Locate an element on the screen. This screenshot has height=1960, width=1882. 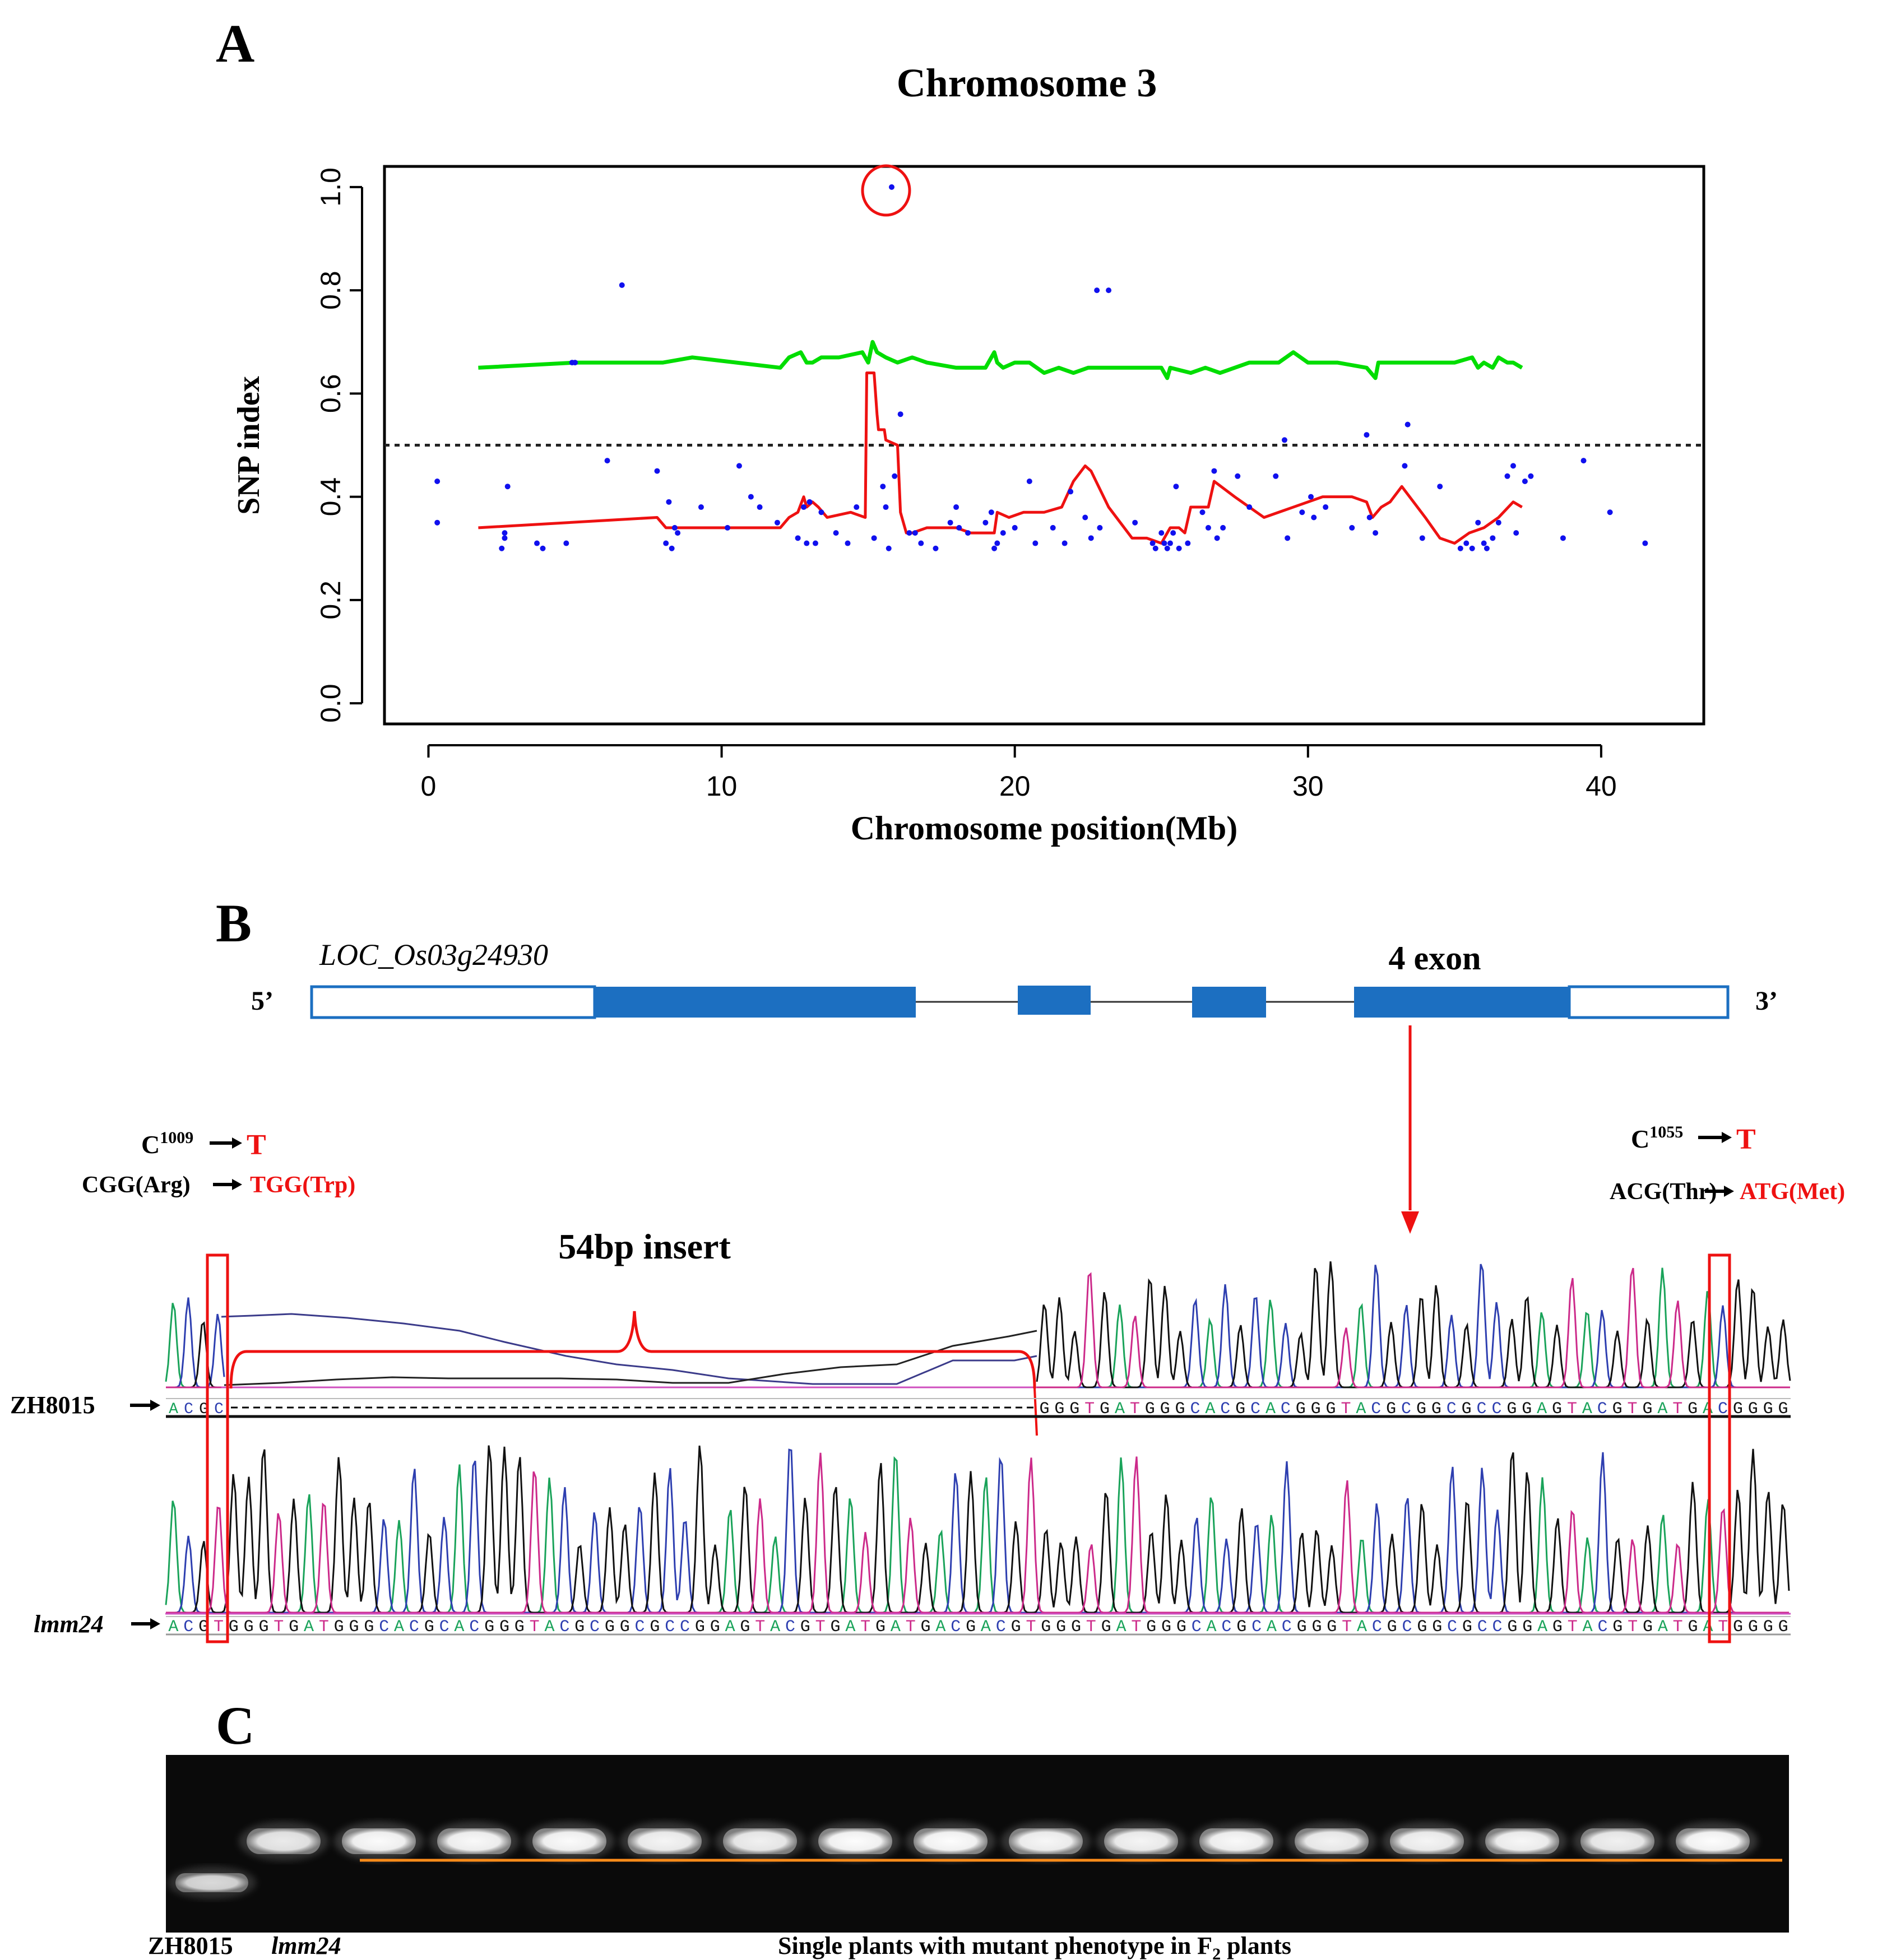
exon-label: 4 exon is located at coordinates (1435, 958).